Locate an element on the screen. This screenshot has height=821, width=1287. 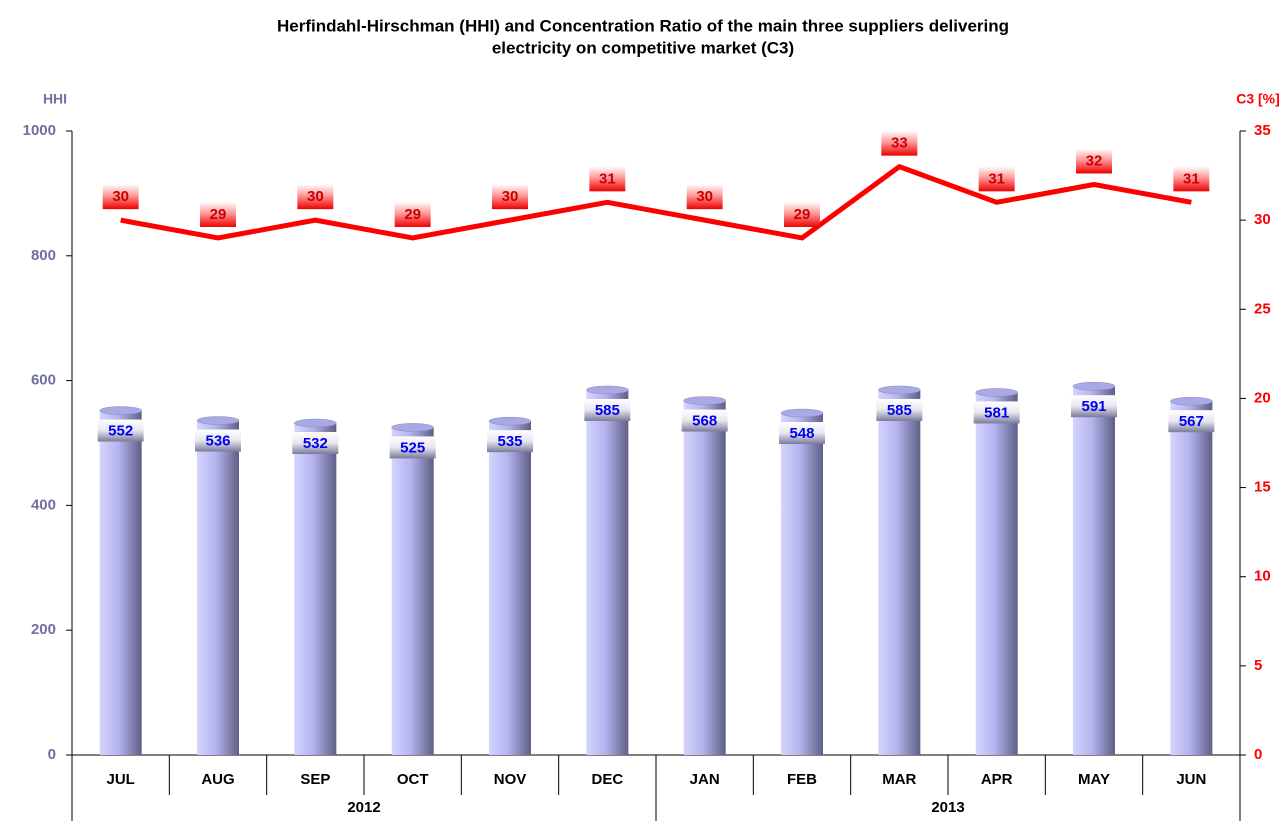
data-label: 29 is located at coordinates (412, 214).